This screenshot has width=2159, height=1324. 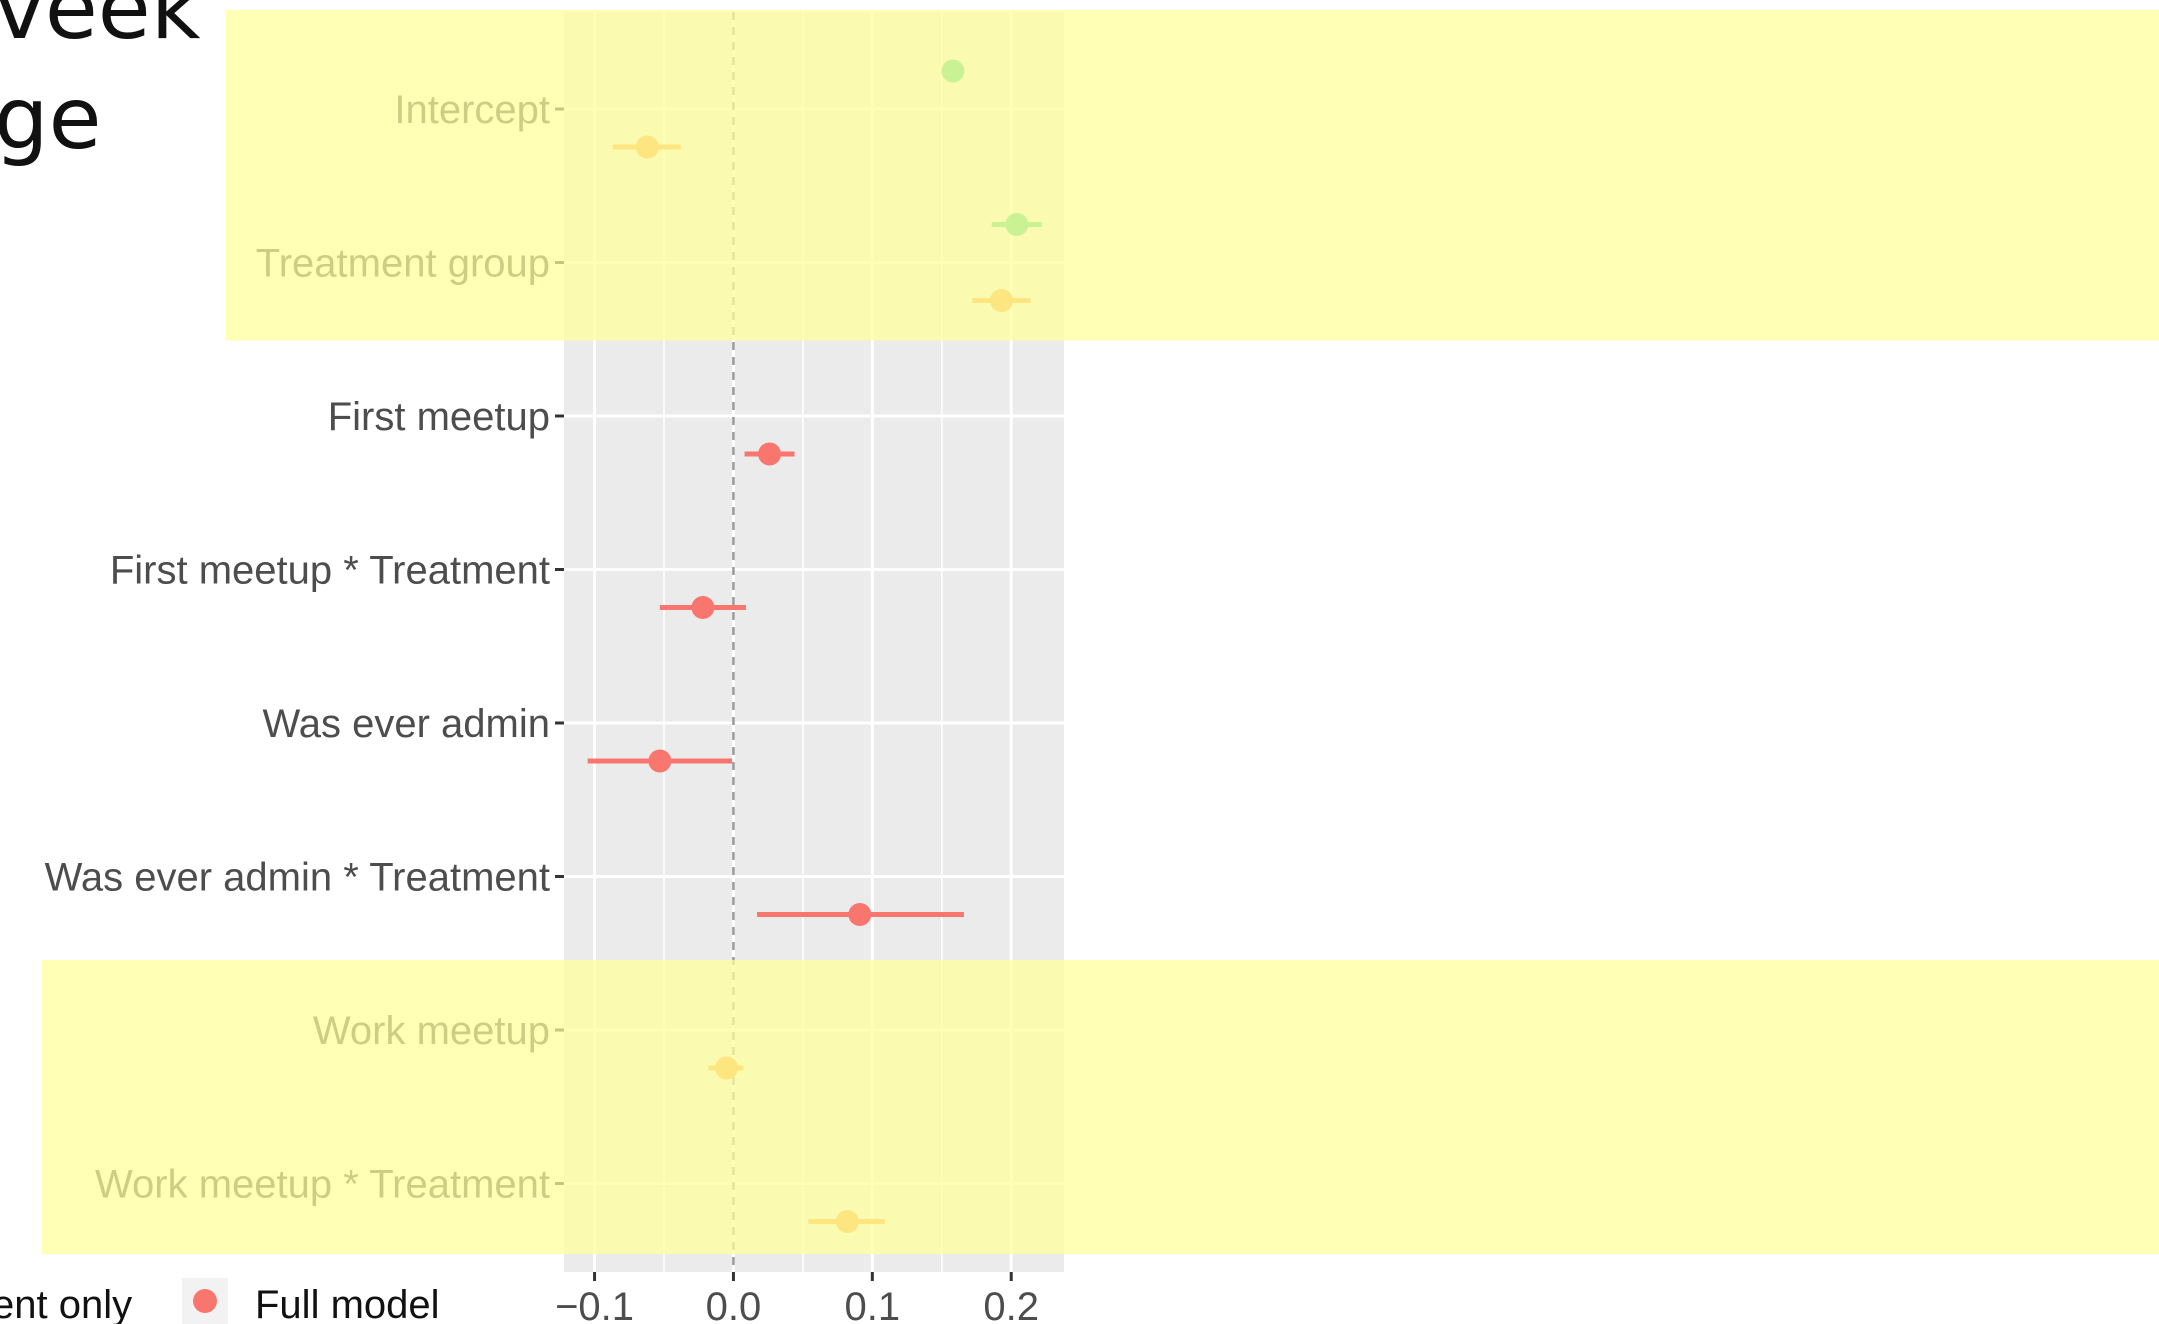 I want to click on x-tick-label: 0.0, so click(x=734, y=1304).